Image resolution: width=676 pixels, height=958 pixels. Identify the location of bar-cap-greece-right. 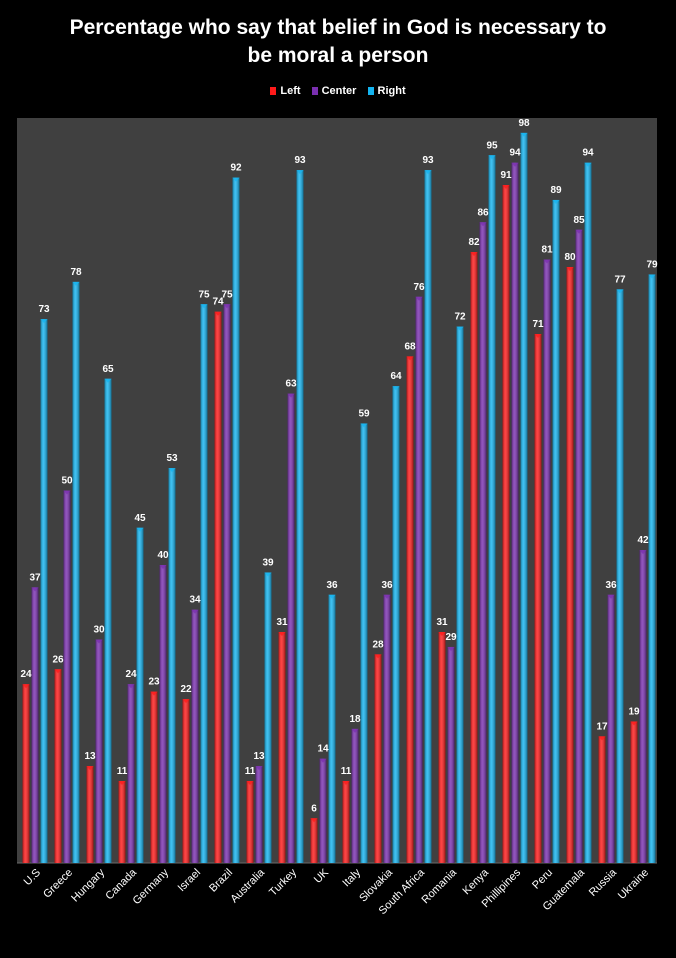
(76, 283).